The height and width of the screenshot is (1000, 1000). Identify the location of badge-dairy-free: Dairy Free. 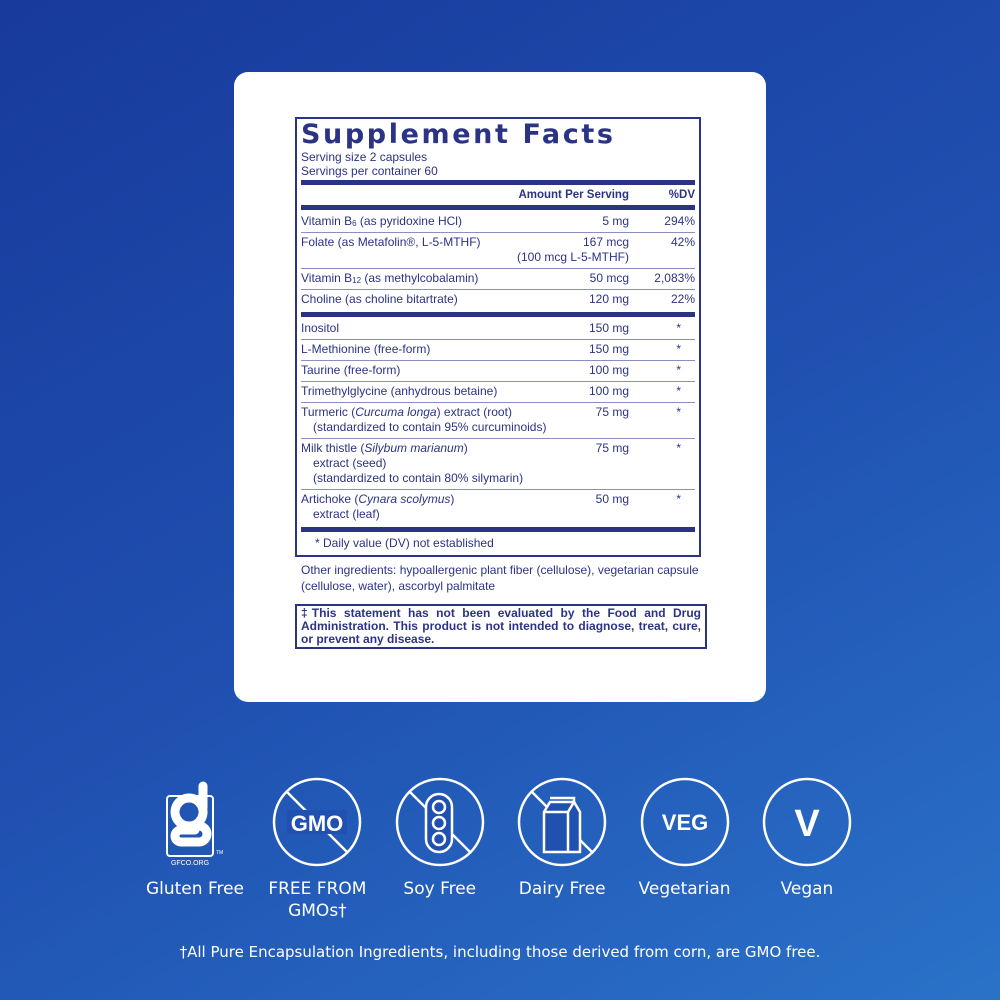
(562, 849).